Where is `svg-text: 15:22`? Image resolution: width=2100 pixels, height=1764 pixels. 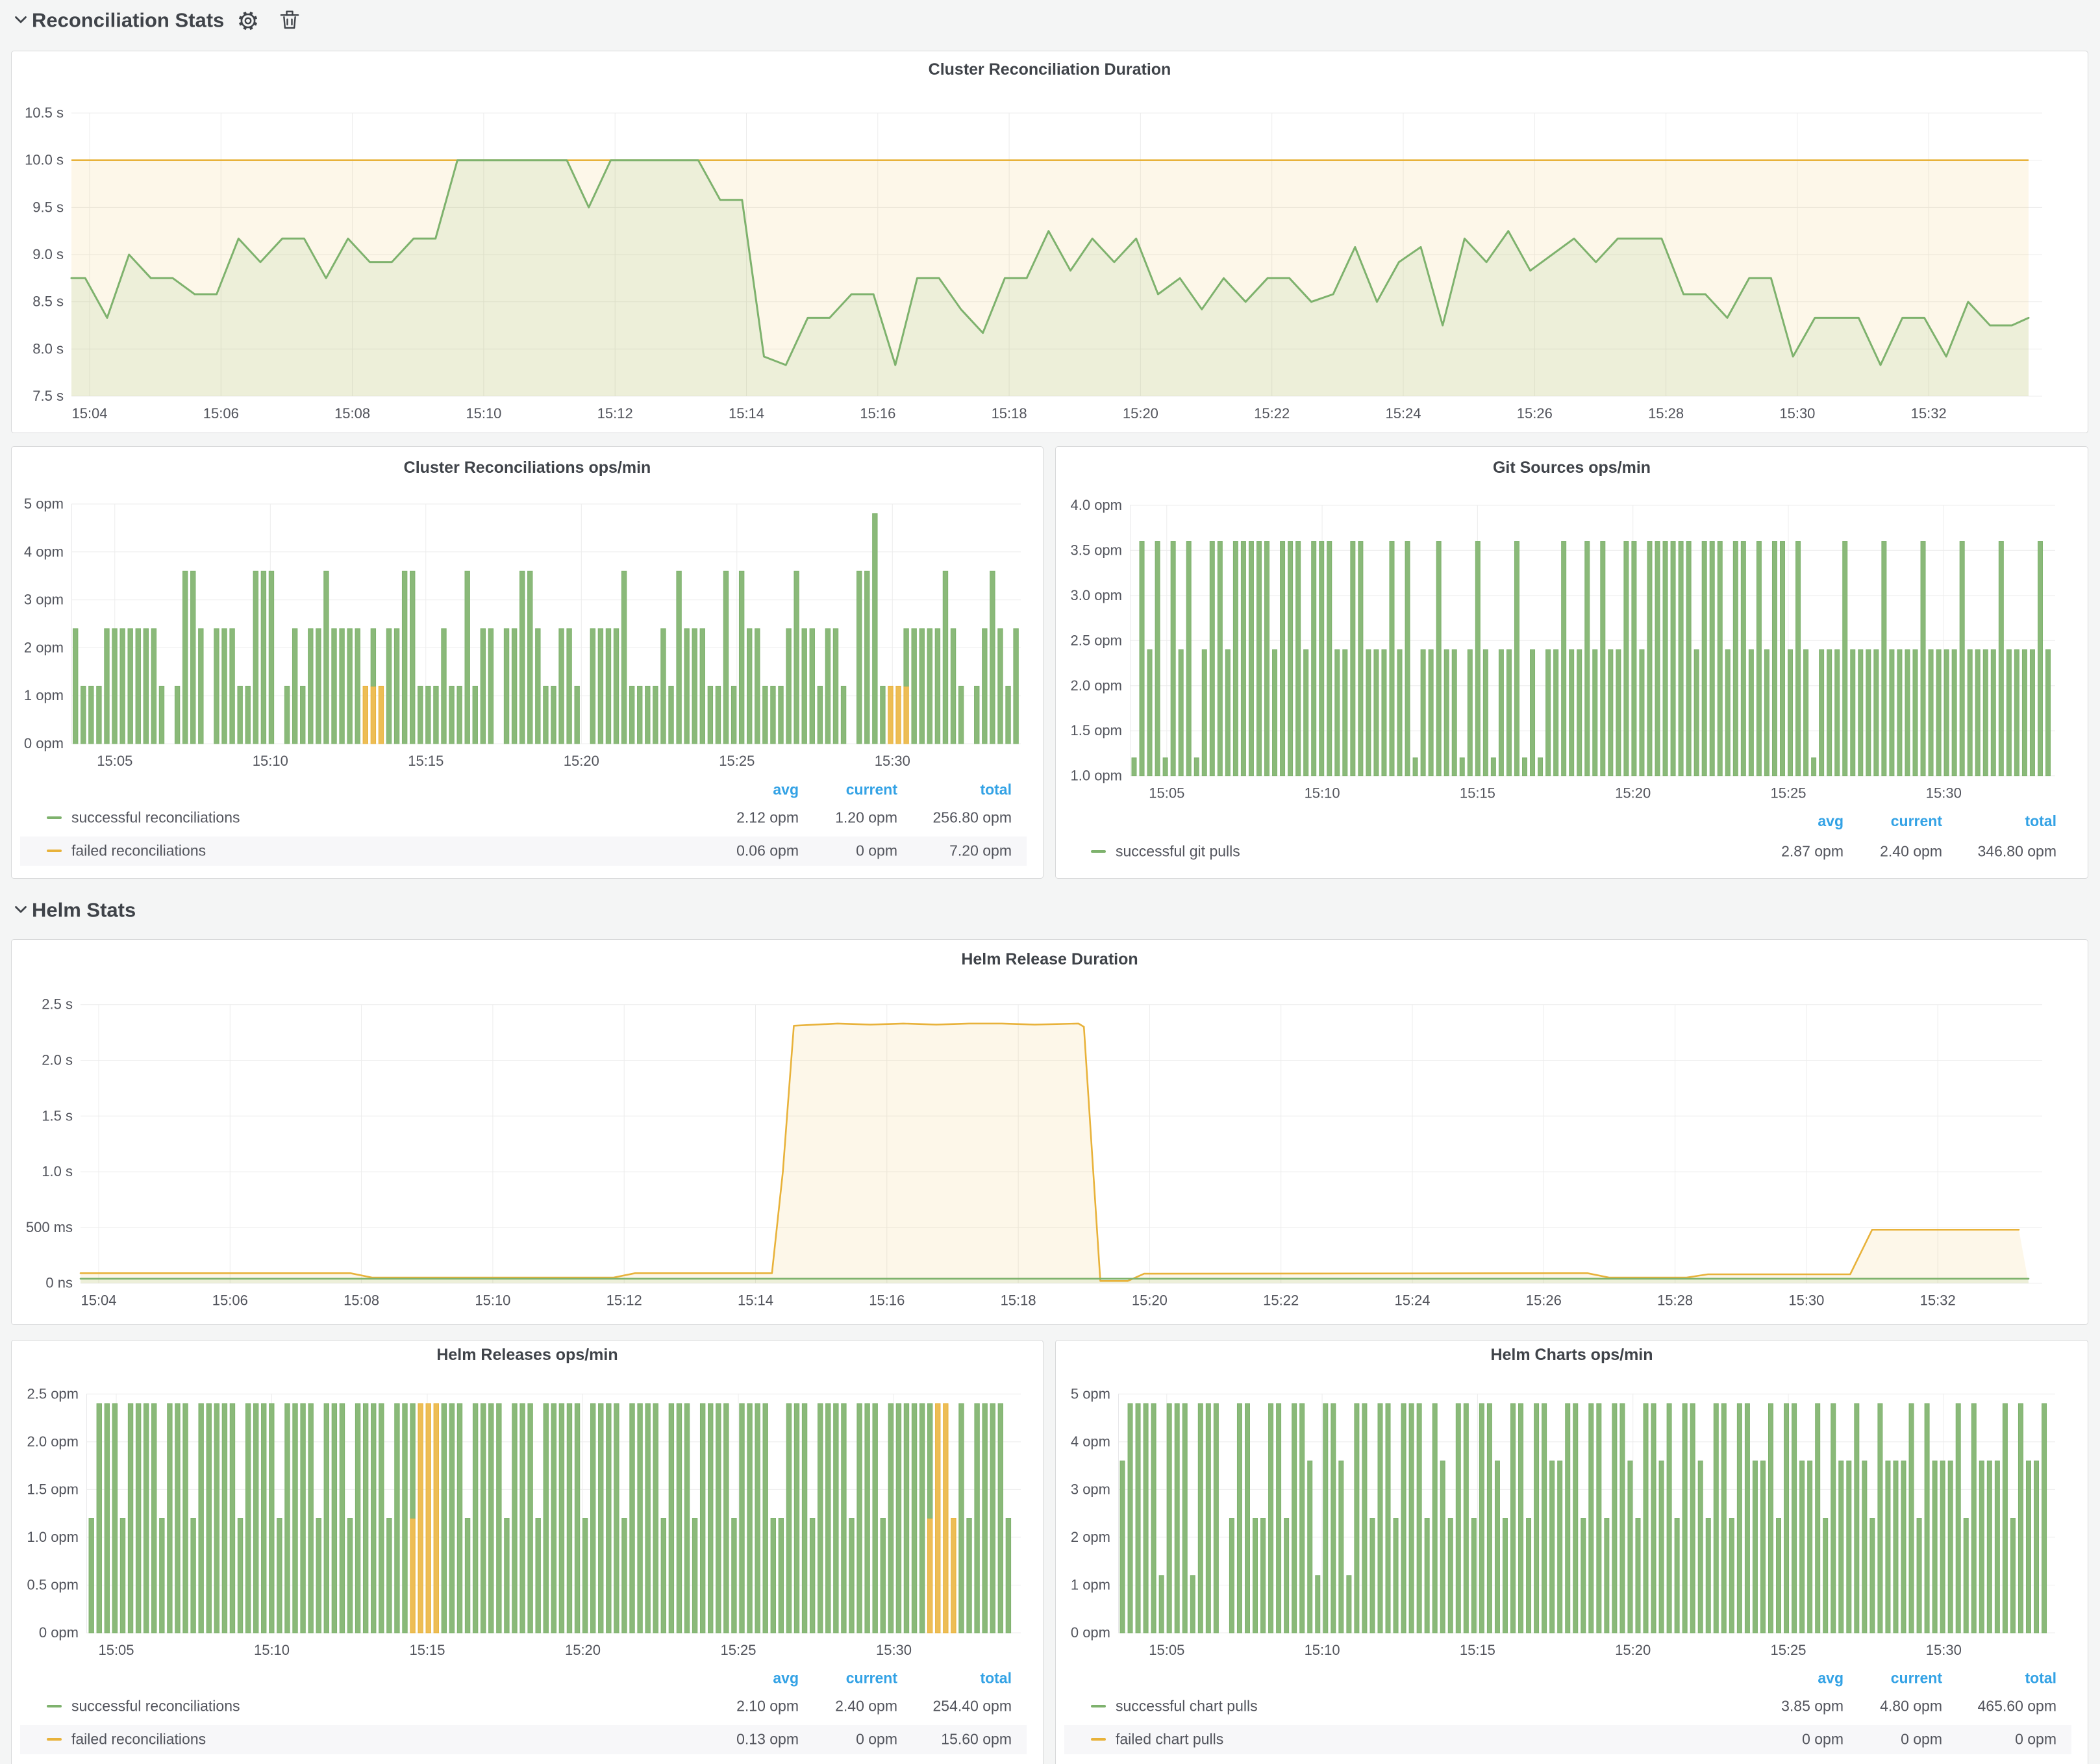 svg-text: 15:22 is located at coordinates (1281, 1300).